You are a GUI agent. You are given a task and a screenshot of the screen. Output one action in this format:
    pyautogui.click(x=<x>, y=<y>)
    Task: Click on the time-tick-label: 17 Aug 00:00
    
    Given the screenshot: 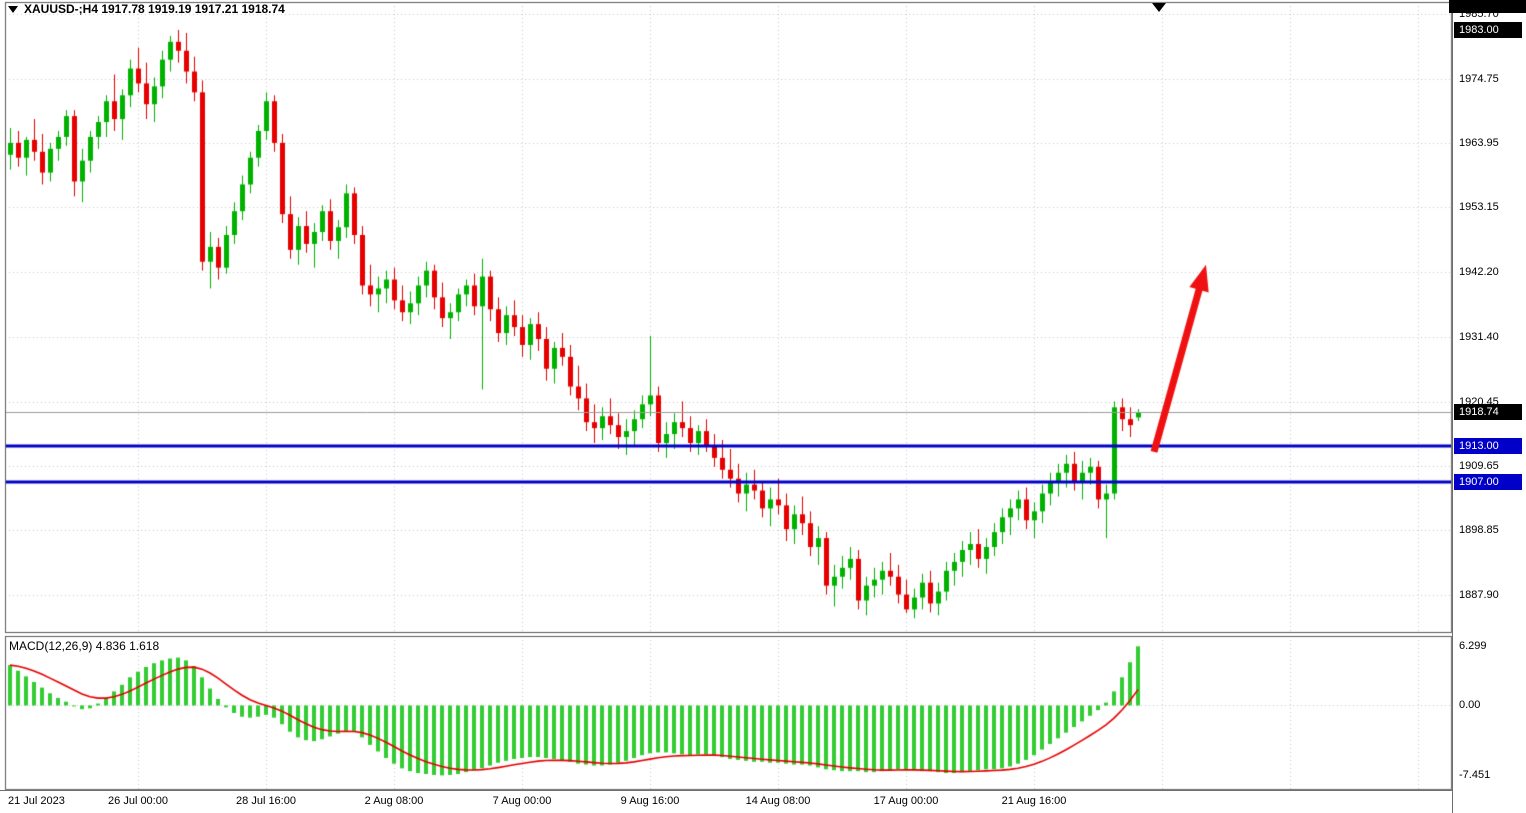 What is the action you would take?
    pyautogui.click(x=906, y=801)
    